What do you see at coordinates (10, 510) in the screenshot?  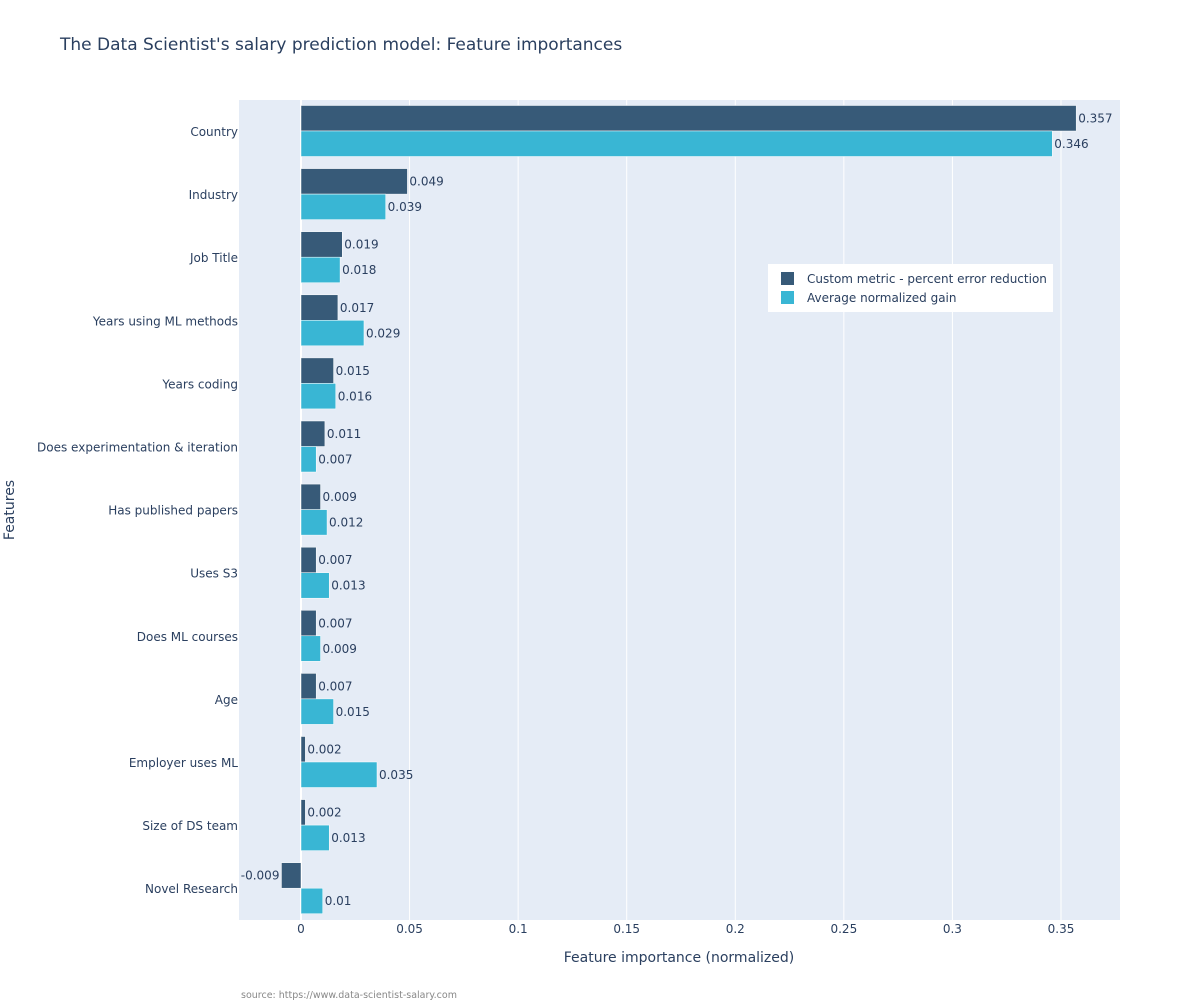 I see `y-axis-label: Features` at bounding box center [10, 510].